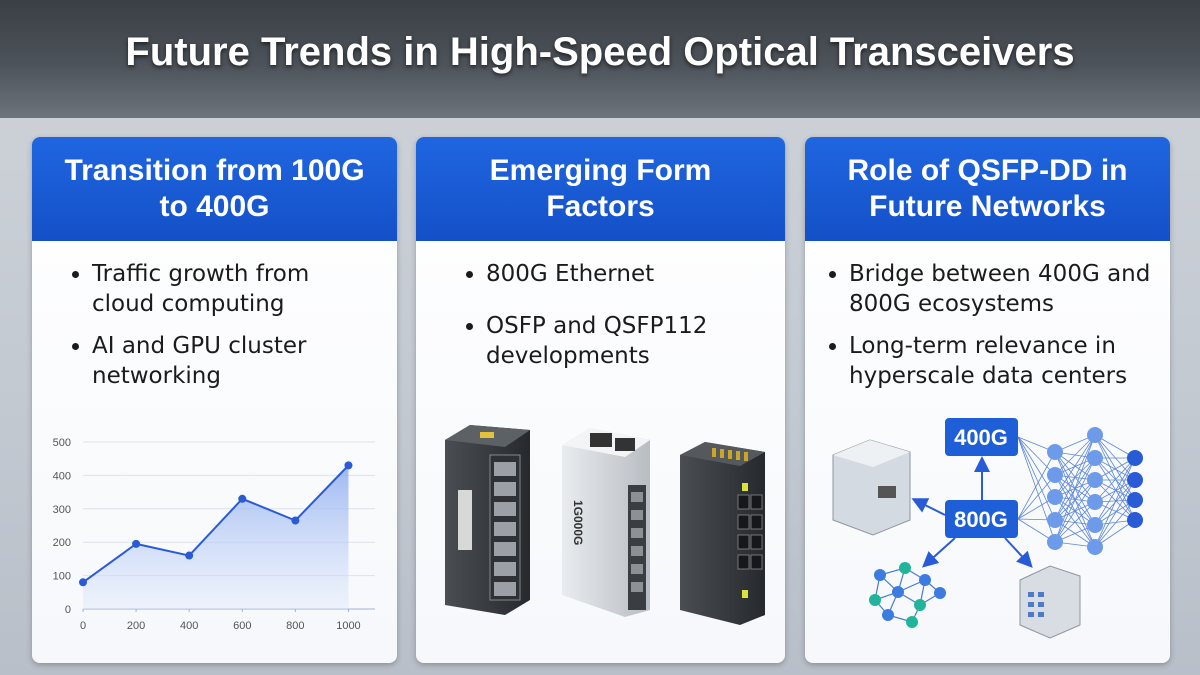  Describe the element at coordinates (62, 543) in the screenshot. I see `y-tick-label: 200` at that location.